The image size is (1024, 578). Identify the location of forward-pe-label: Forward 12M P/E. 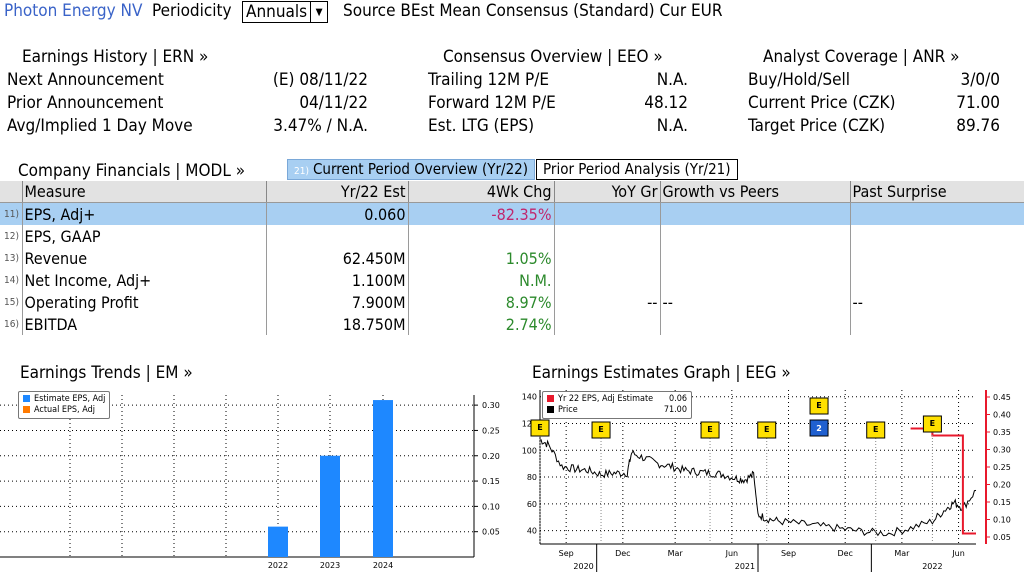
(492, 103).